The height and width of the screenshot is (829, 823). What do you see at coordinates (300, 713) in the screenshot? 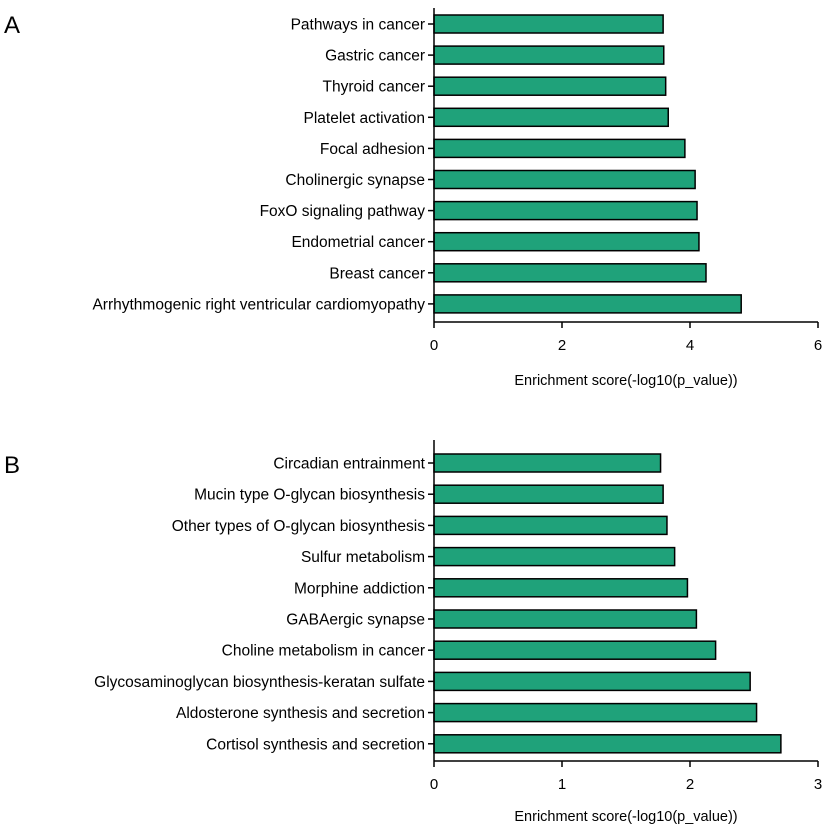
I see `category-label: Aldosterone synthesis and secretion` at bounding box center [300, 713].